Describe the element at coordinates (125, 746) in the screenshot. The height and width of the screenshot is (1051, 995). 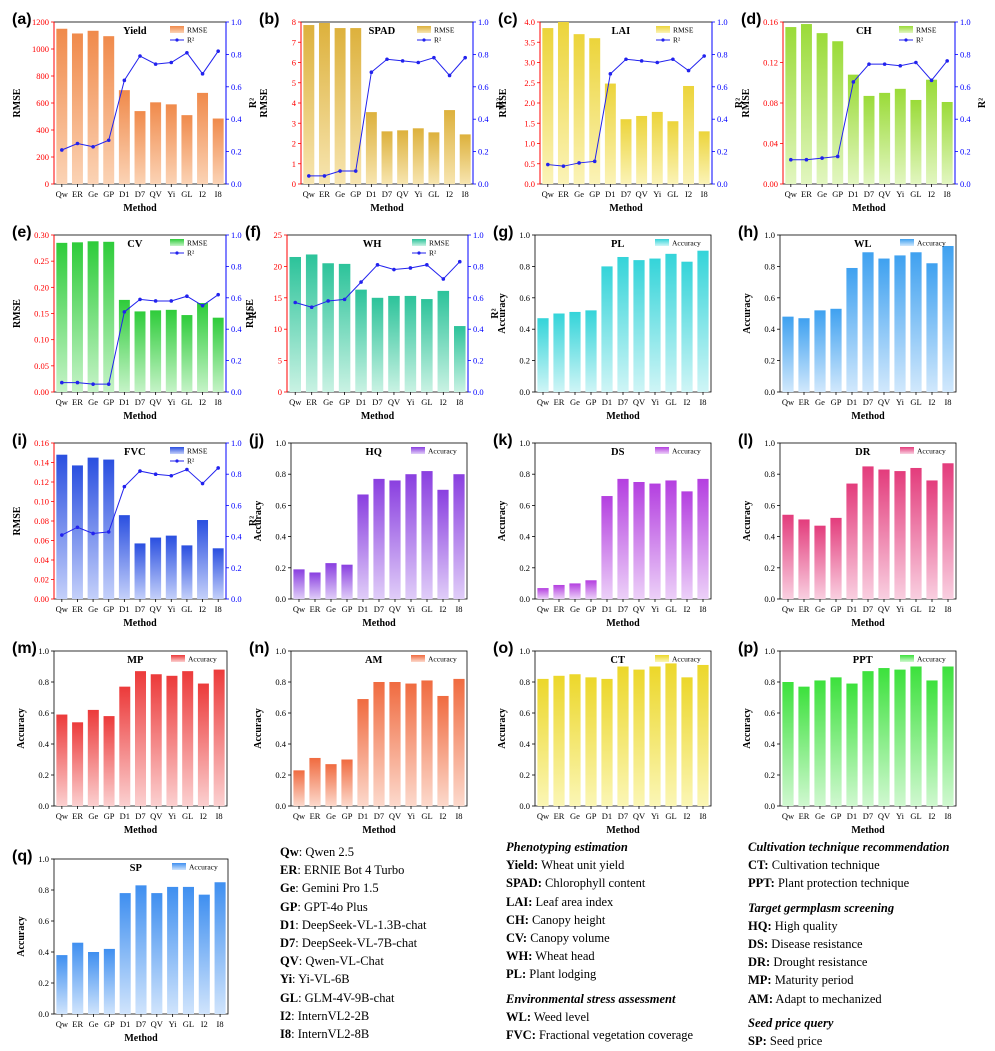
I see `bar-D1` at that location.